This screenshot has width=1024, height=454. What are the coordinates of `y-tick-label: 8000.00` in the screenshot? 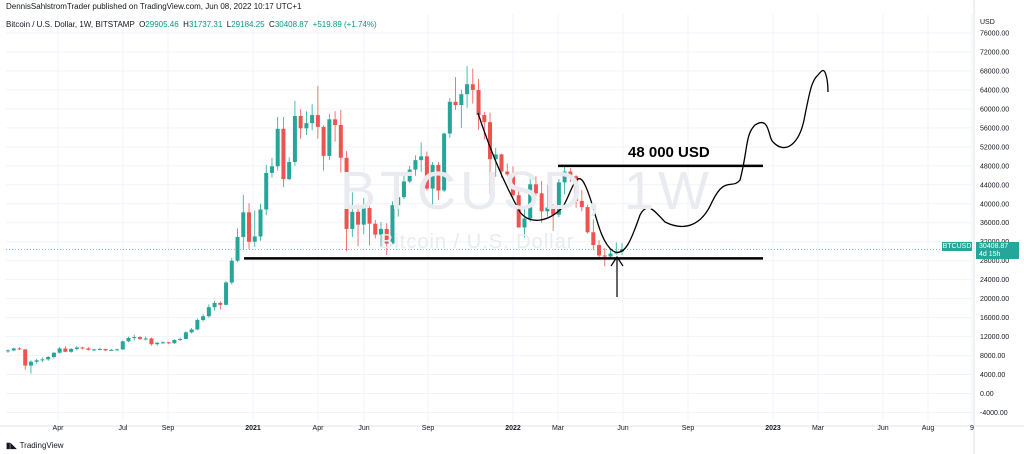 It's located at (992, 356).